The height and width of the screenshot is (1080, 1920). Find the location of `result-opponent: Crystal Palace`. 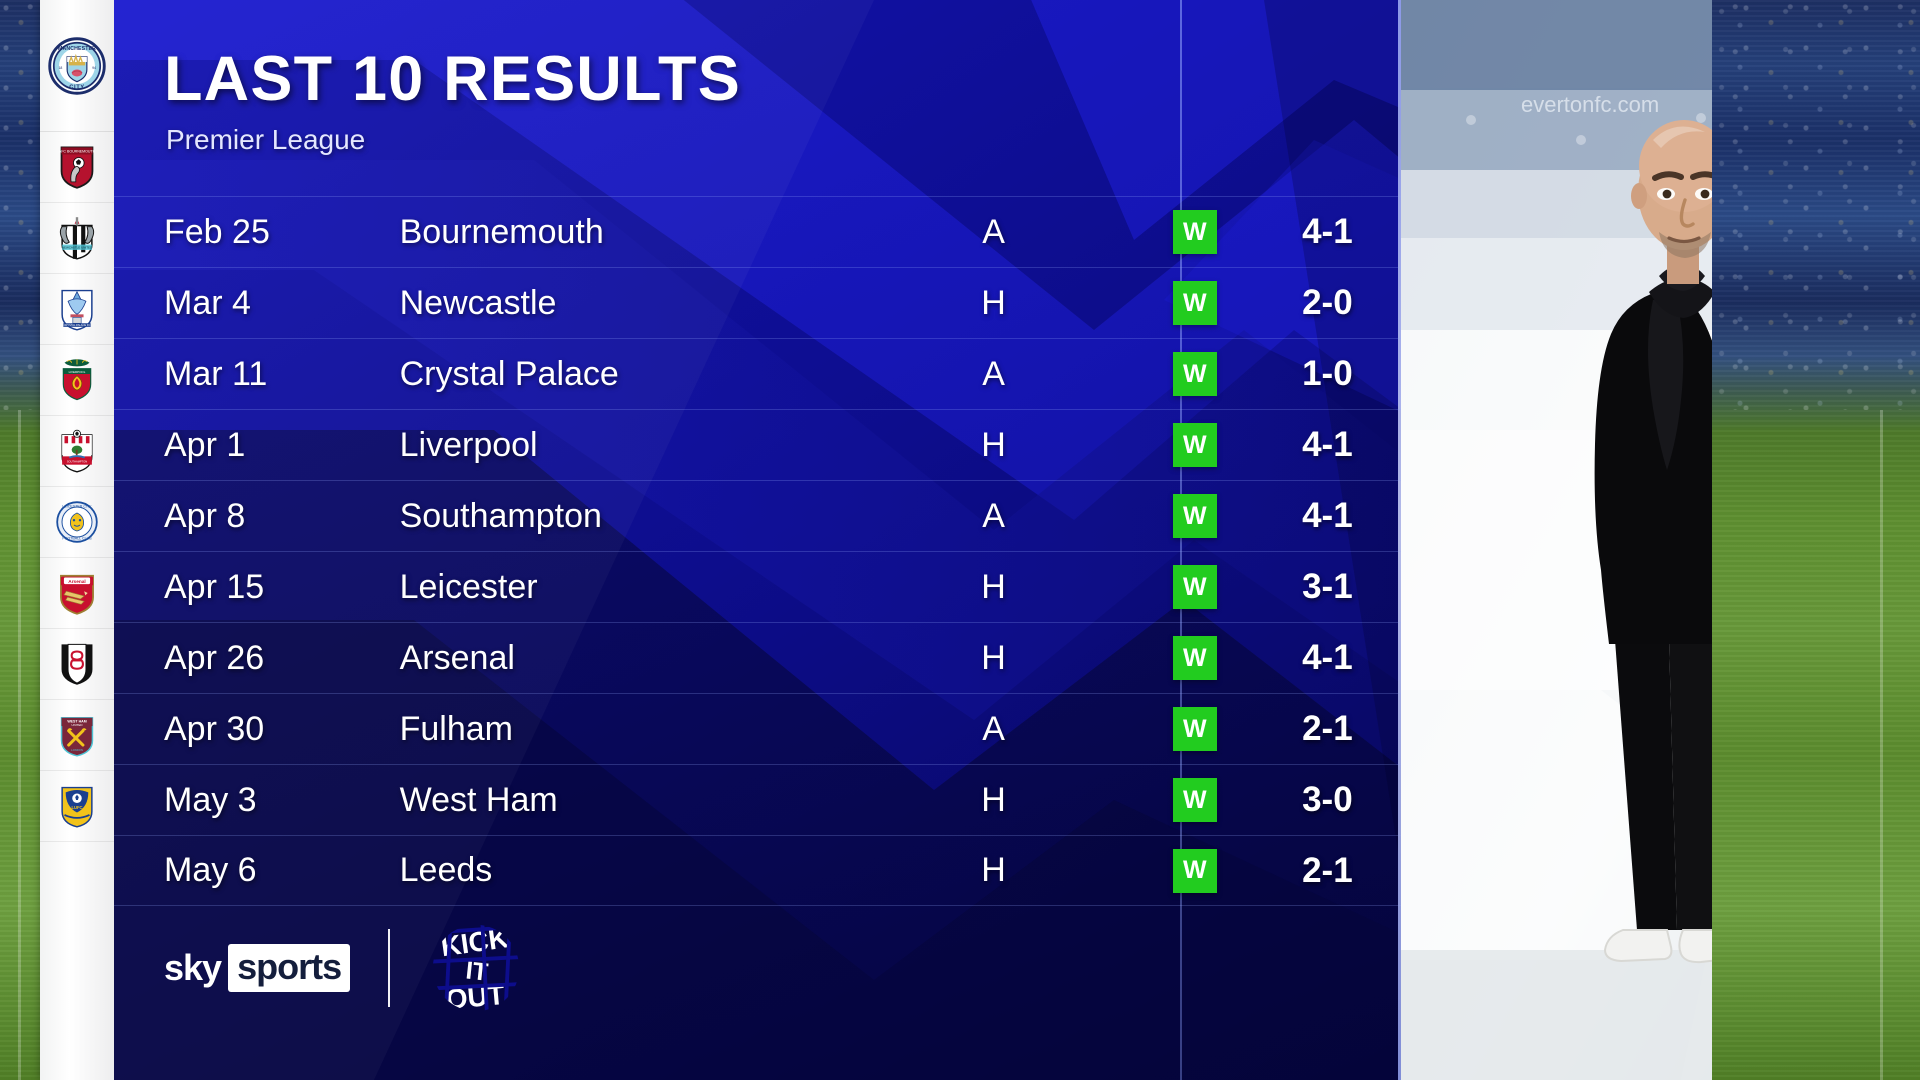

result-opponent: Crystal Palace is located at coordinates (509, 373).